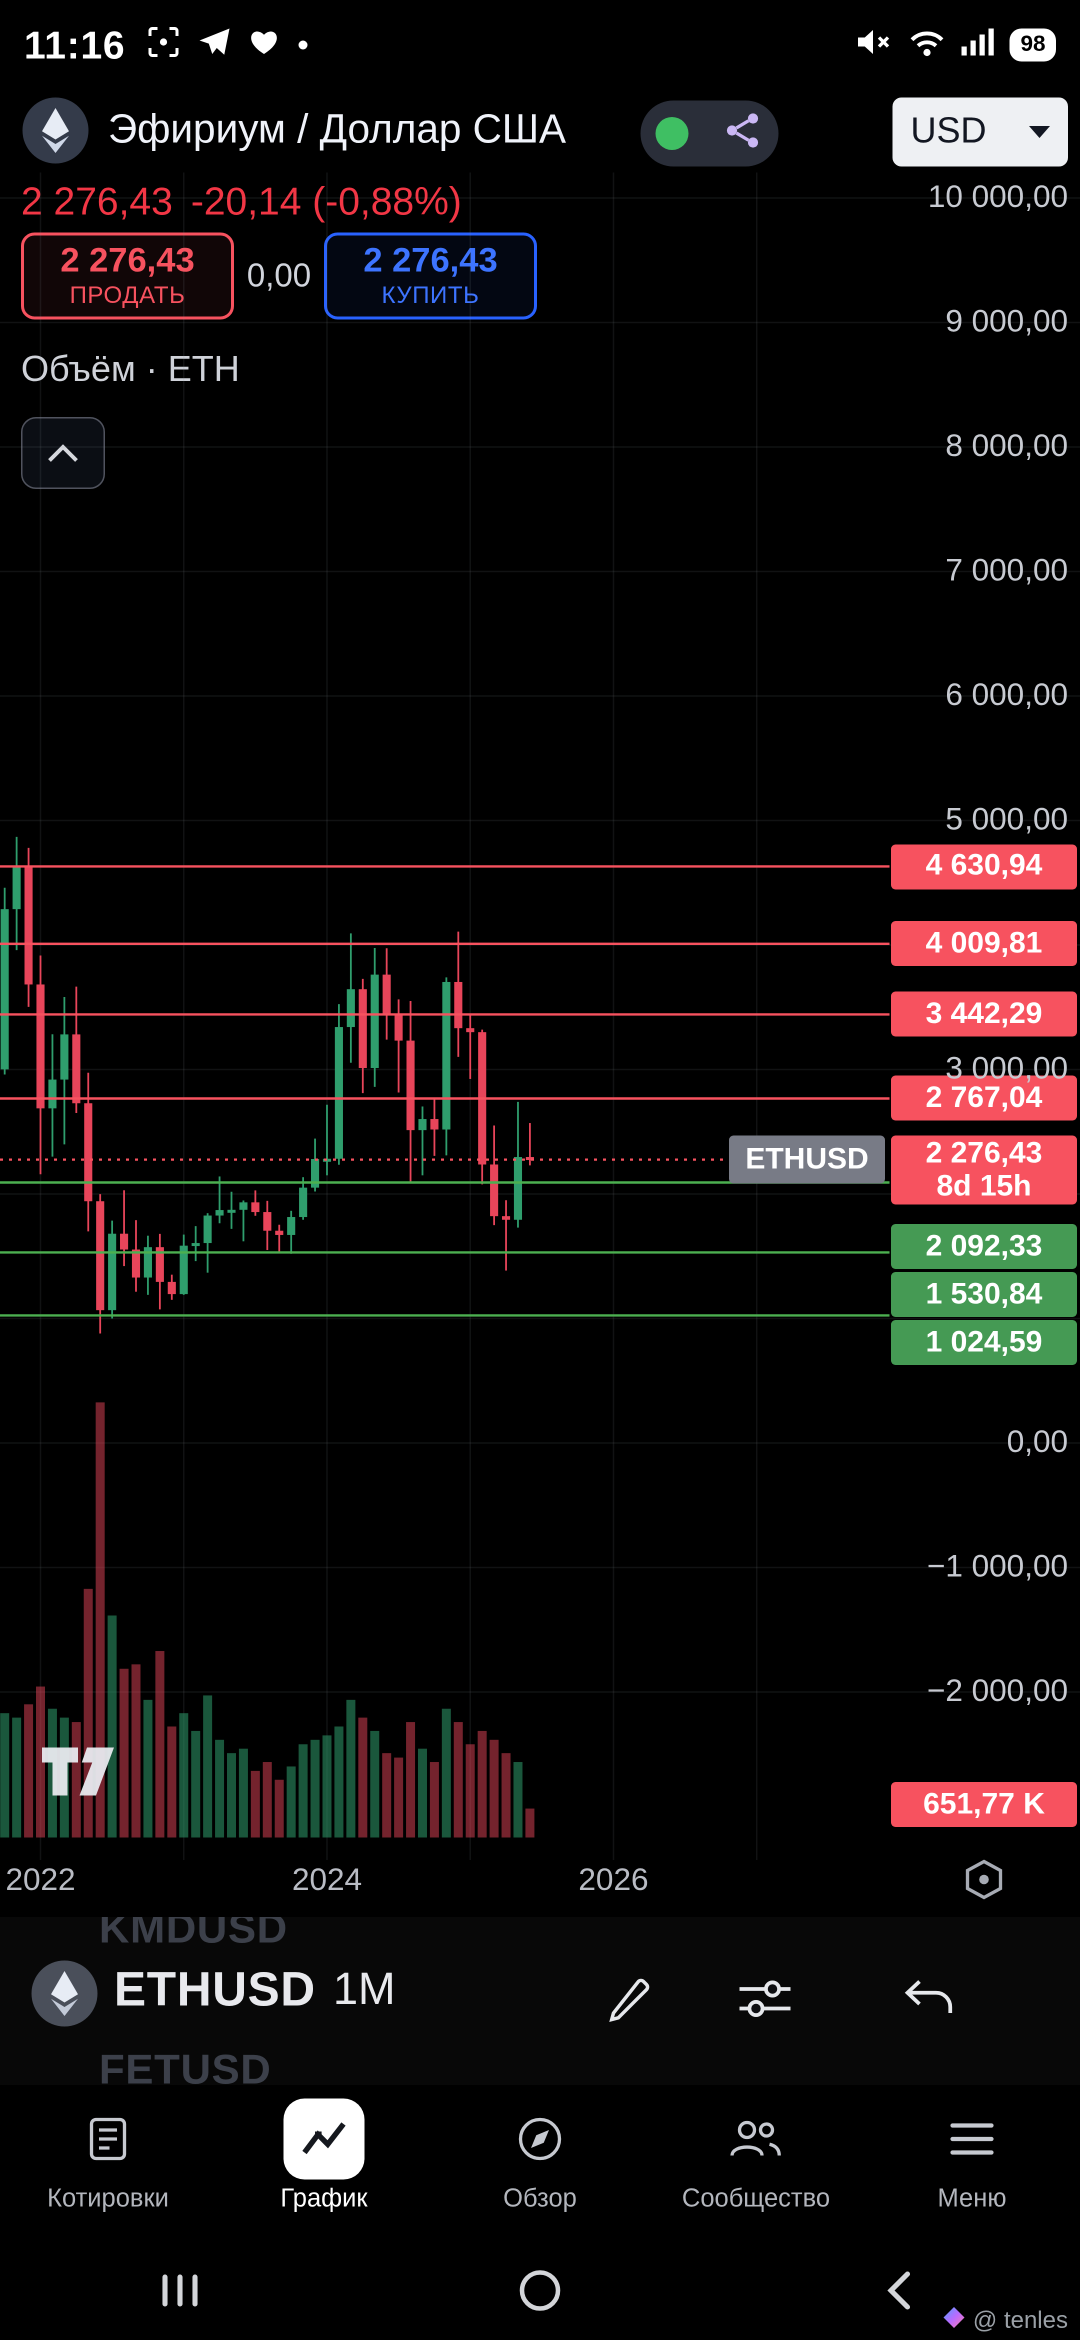 The width and height of the screenshot is (1080, 2340). I want to click on quote-row: 2 276,43 -20,14 (-0,88%), so click(241, 202).